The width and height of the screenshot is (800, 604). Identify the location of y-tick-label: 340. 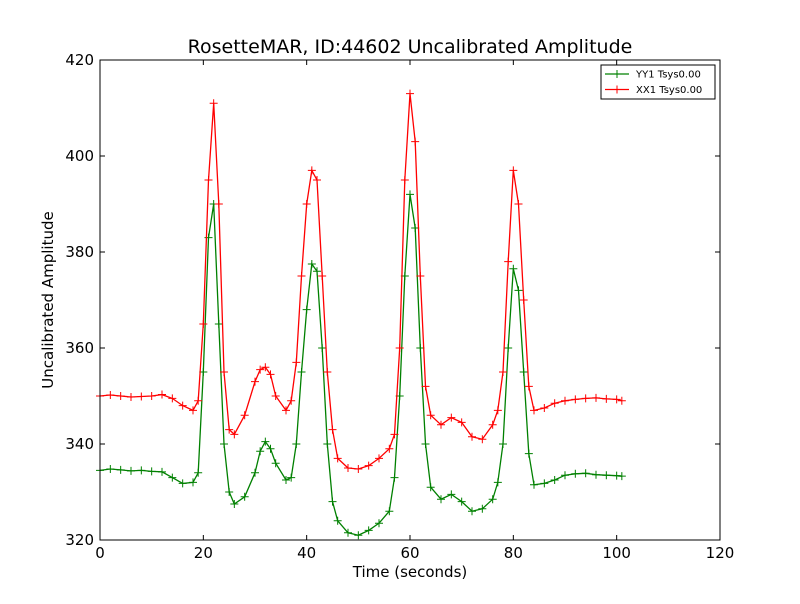
(79, 444).